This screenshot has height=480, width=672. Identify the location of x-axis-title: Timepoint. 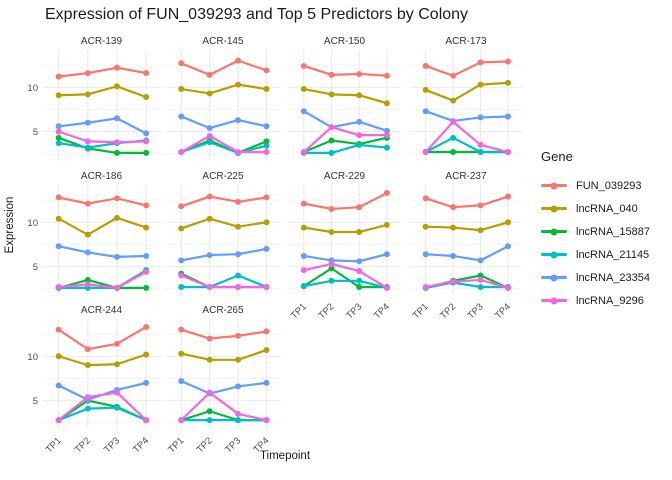
(285, 456).